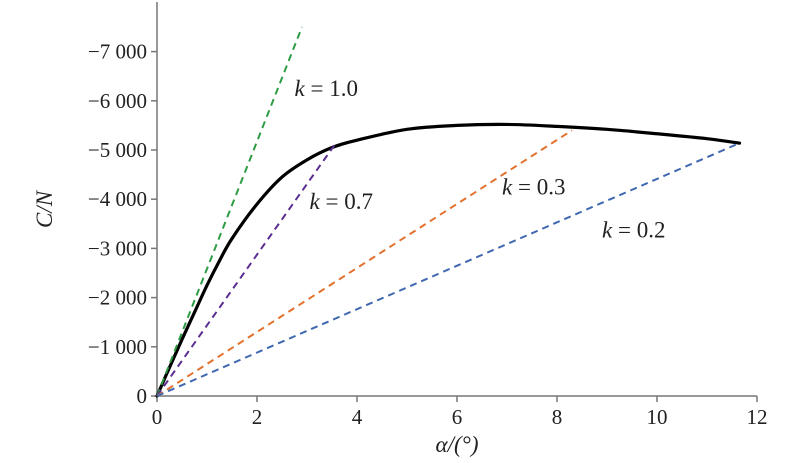 Image resolution: width=800 pixels, height=463 pixels. What do you see at coordinates (117, 52) in the screenshot?
I see `y-tick-label: −7 000` at bounding box center [117, 52].